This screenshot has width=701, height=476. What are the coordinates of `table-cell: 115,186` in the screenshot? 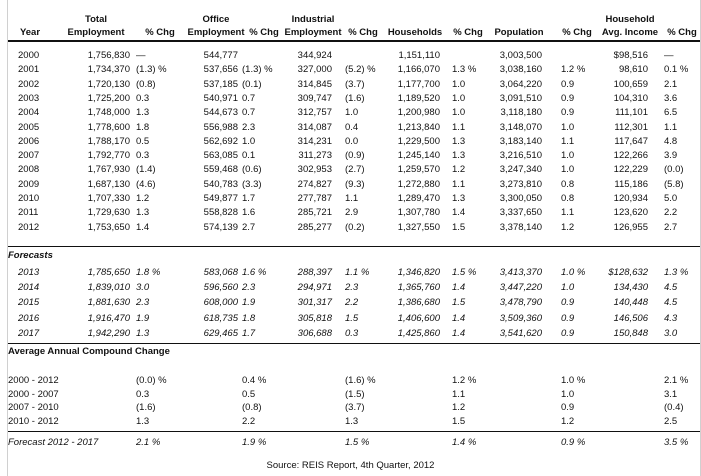 It's located at (631, 184).